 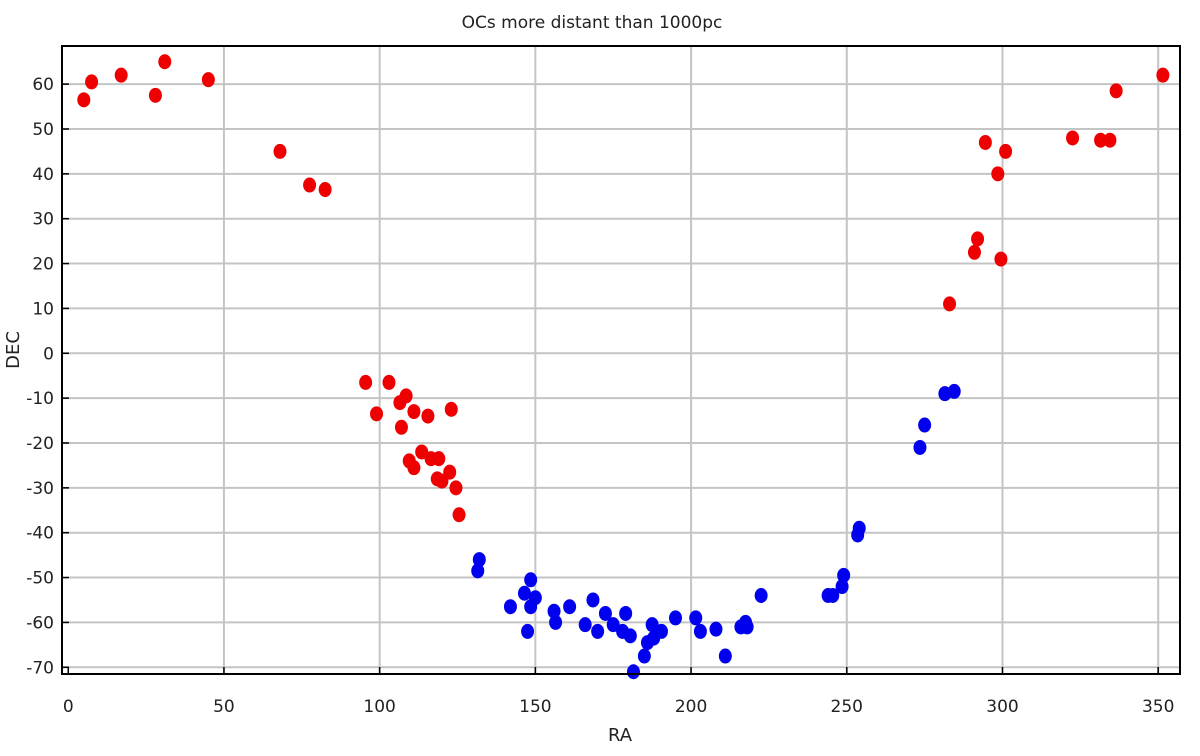 What do you see at coordinates (68, 707) in the screenshot?
I see `x-tick-label: 0` at bounding box center [68, 707].